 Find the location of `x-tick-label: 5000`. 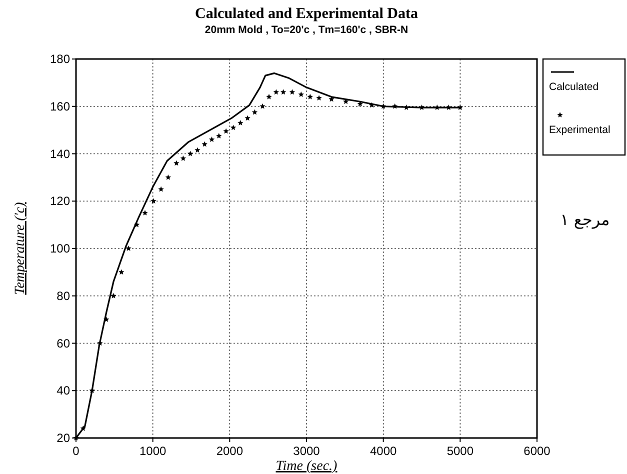

x-tick-label: 5000 is located at coordinates (460, 451).